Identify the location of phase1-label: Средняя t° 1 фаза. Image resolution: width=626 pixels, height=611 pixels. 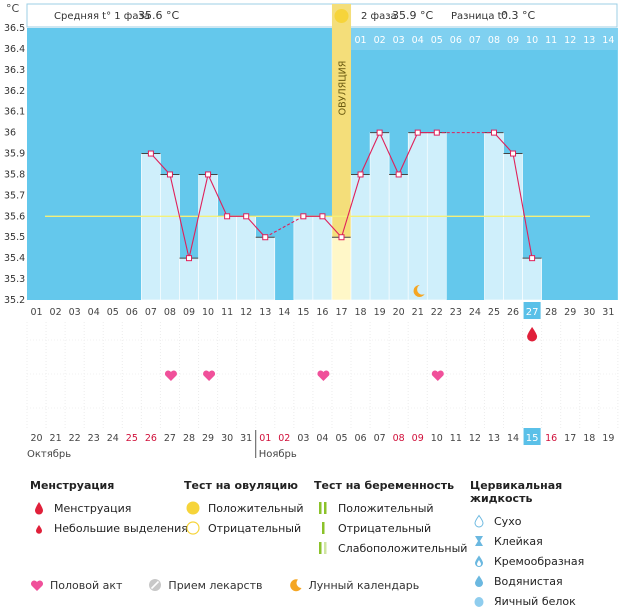
(102, 16).